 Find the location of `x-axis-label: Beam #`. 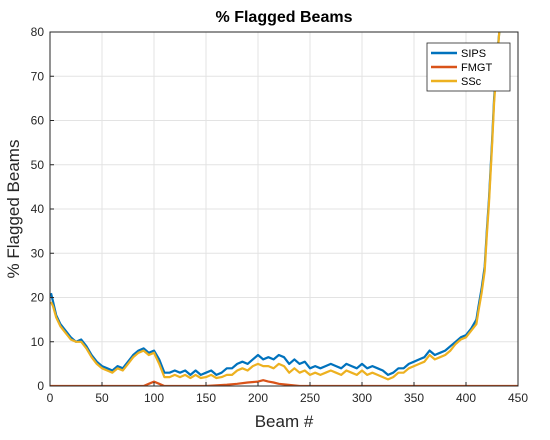

x-axis-label: Beam # is located at coordinates (284, 421).